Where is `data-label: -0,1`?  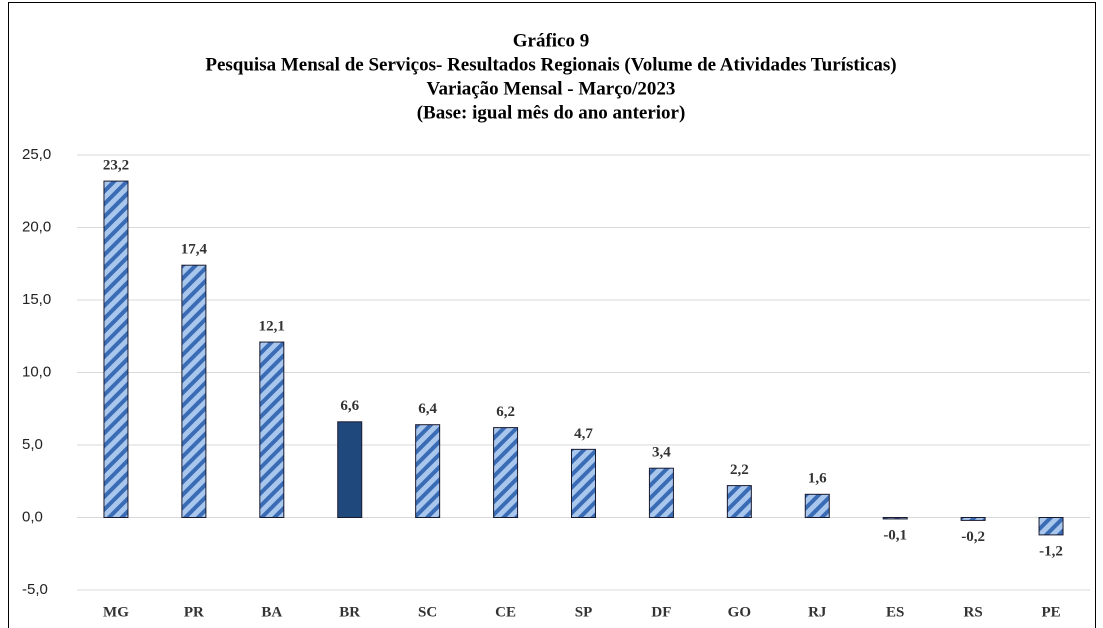
data-label: -0,1 is located at coordinates (895, 535).